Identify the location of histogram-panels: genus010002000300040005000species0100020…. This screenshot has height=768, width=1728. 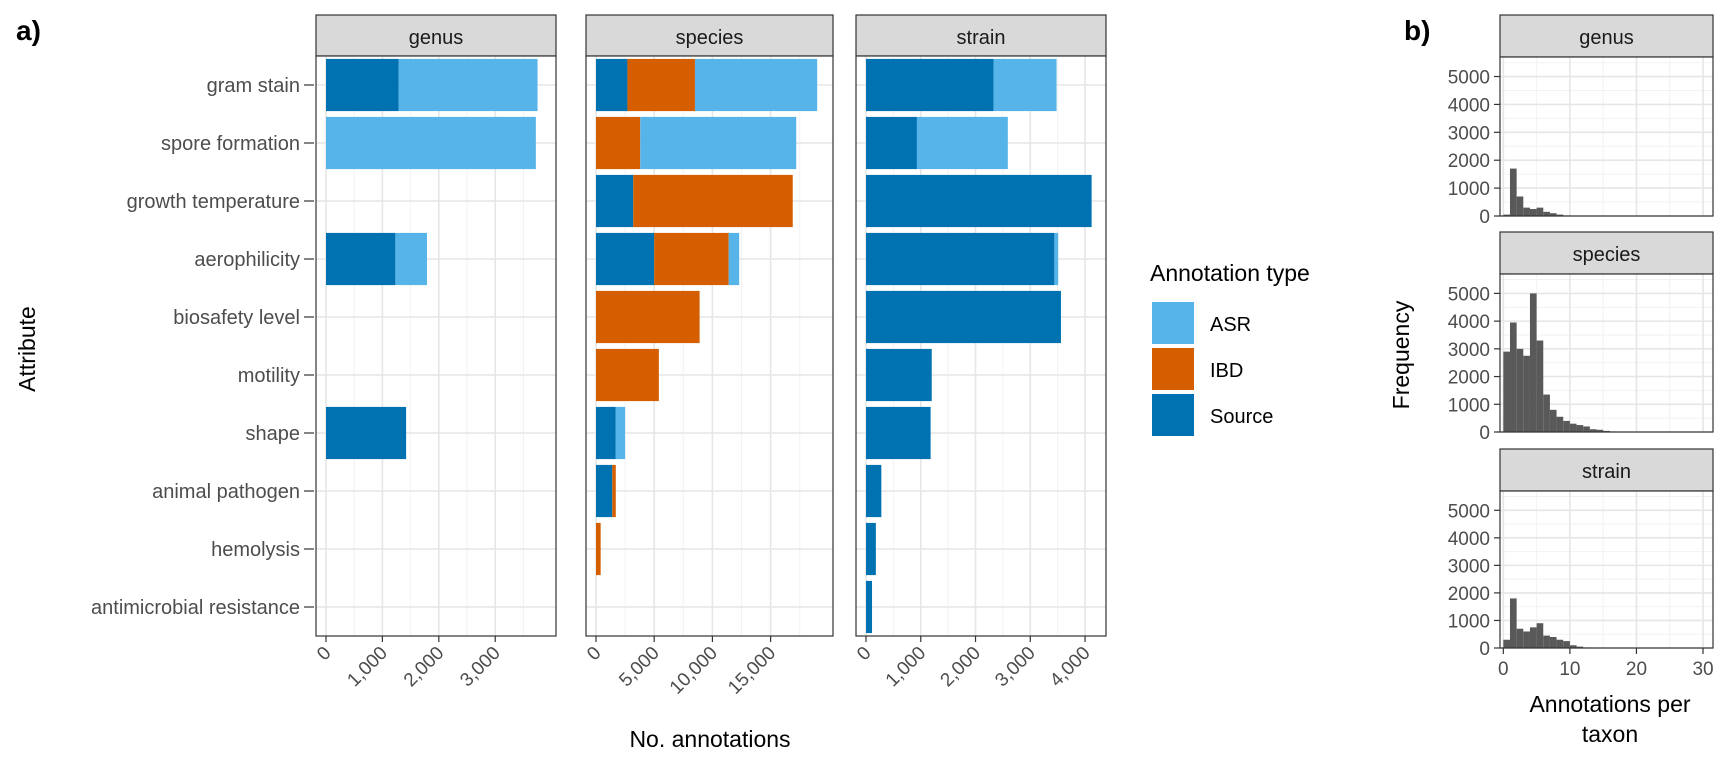
(1581, 347).